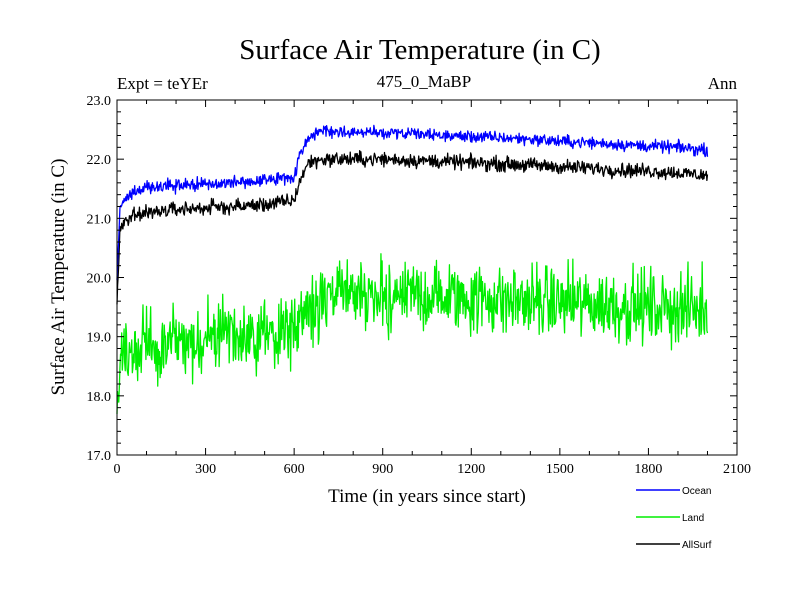  Describe the element at coordinates (693, 518) in the screenshot. I see `legend-label-land: Land` at that location.